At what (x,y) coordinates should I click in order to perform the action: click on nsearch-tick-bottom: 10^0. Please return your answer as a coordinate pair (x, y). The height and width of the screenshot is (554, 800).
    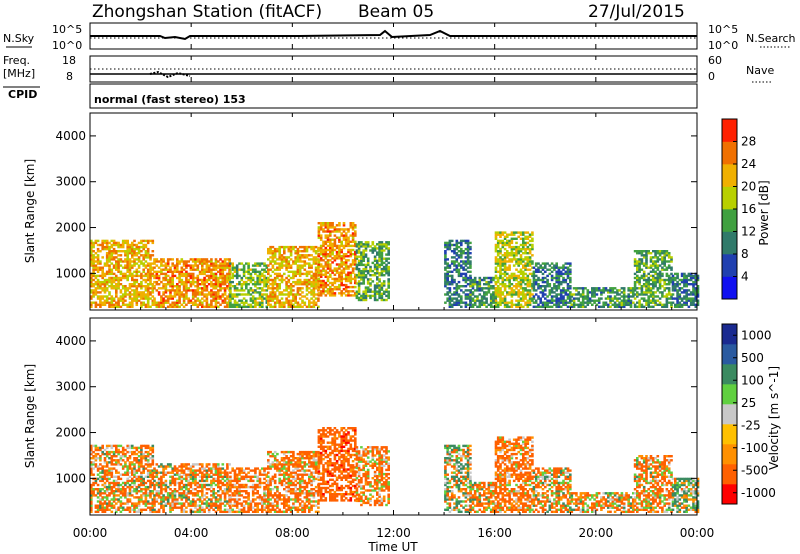
    Looking at the image, I should click on (723, 45).